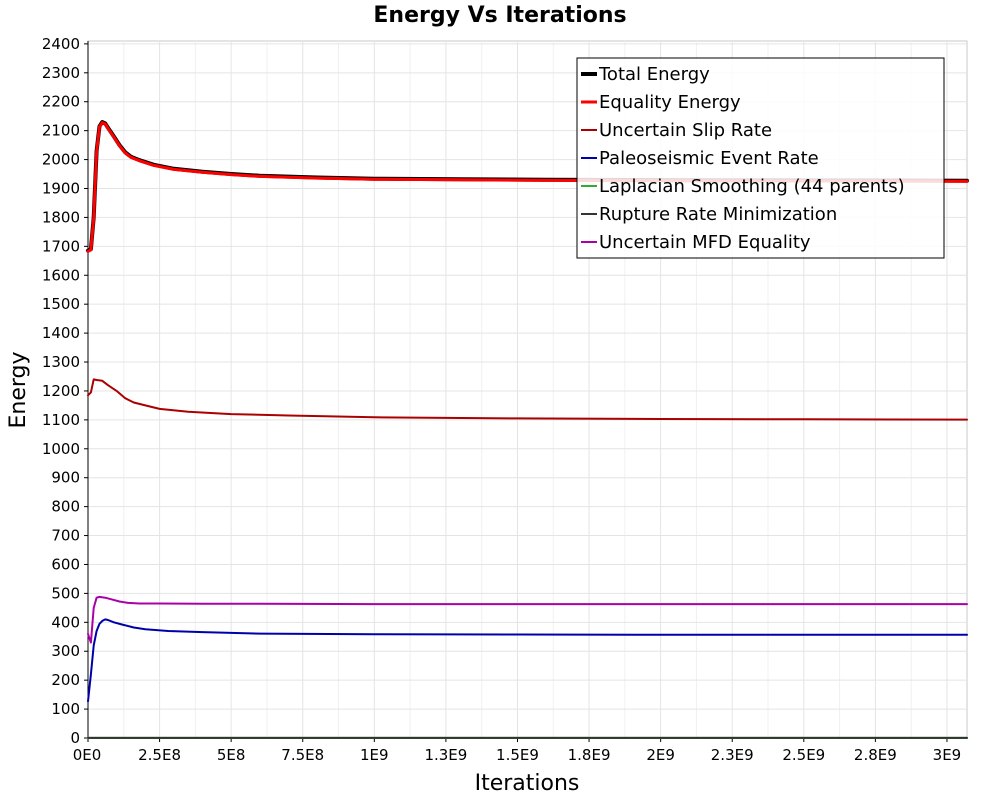 Image resolution: width=1000 pixels, height=800 pixels. I want to click on y-axis-title: Energy, so click(18, 389).